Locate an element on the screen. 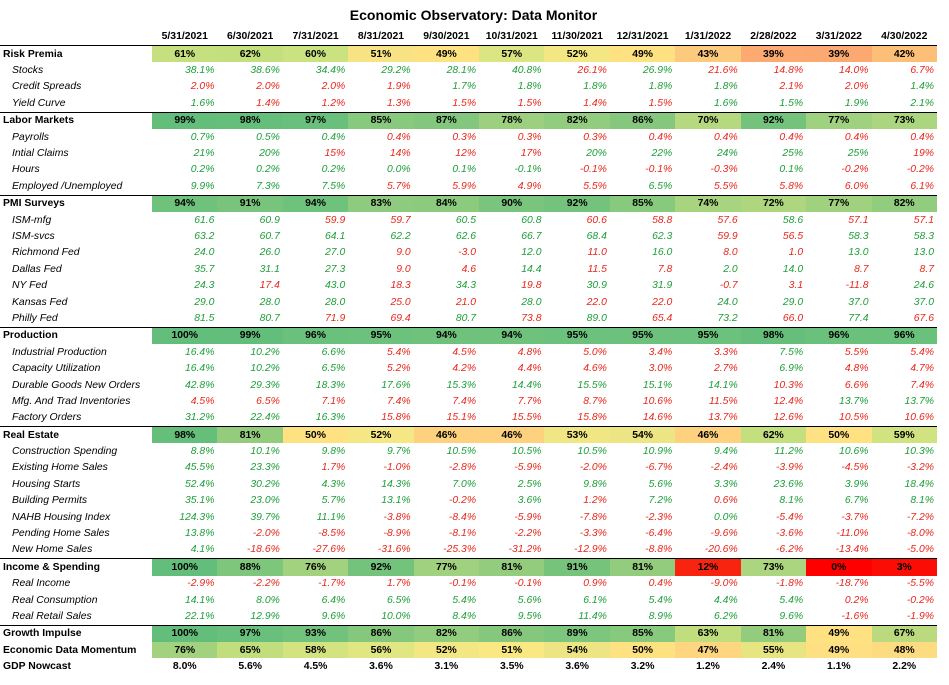 The height and width of the screenshot is (685, 949). indicator-value: 5.7% is located at coordinates (398, 186).